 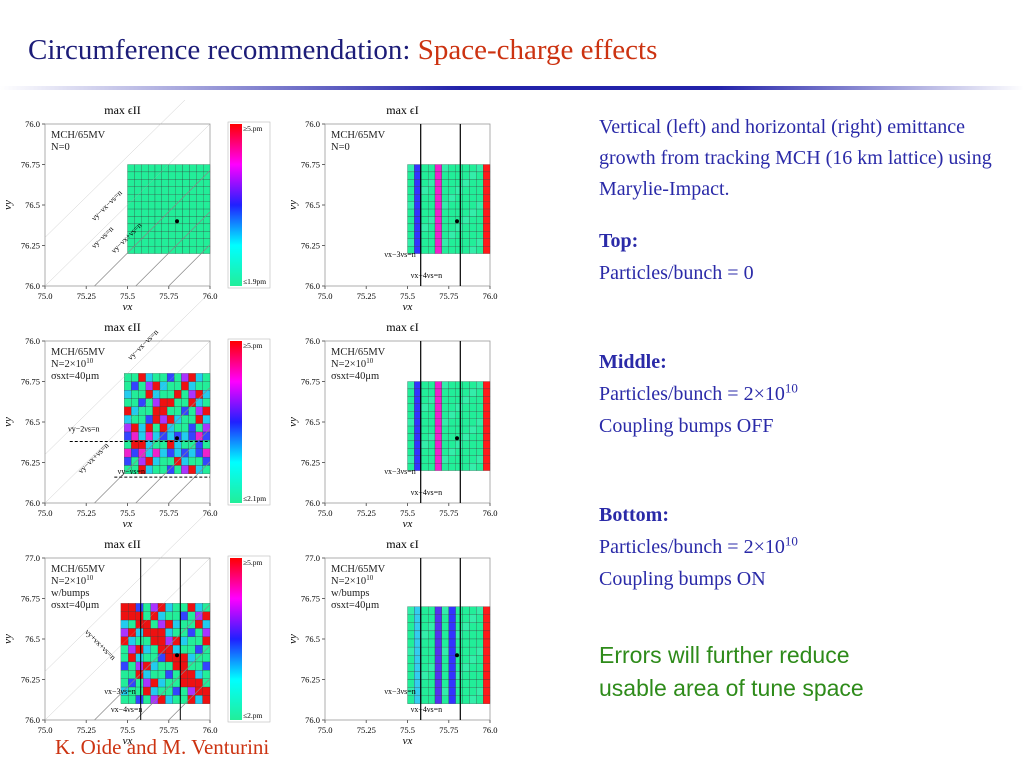 What do you see at coordinates (310, 382) in the screenshot?
I see `y-tick-label: 76.75` at bounding box center [310, 382].